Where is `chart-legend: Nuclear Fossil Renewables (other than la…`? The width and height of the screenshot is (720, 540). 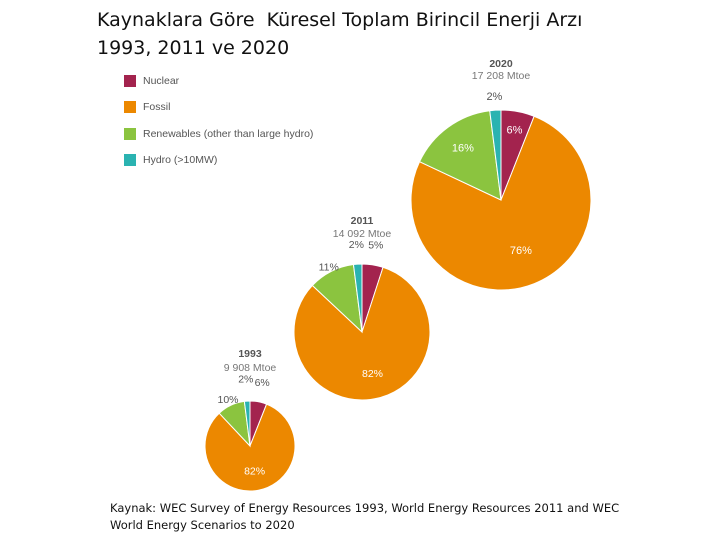
chart-legend: Nuclear Fossil Renewables (other than la… is located at coordinates (218, 127).